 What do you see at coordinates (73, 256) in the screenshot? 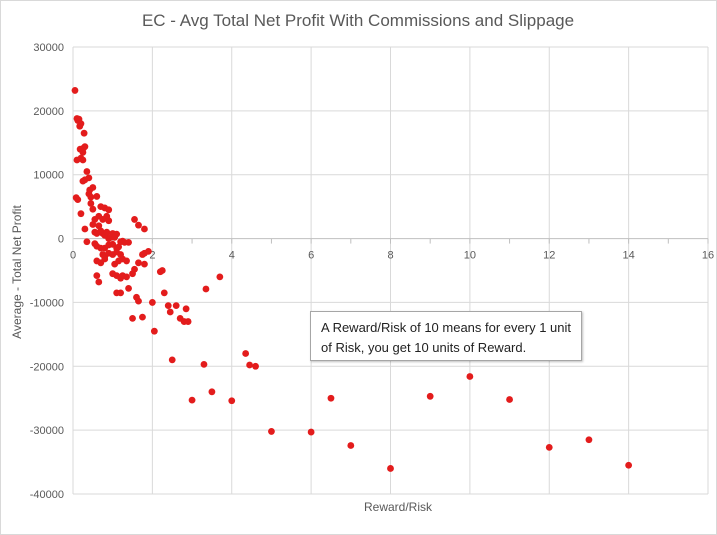
I see `x-tick-label: 0` at bounding box center [73, 256].